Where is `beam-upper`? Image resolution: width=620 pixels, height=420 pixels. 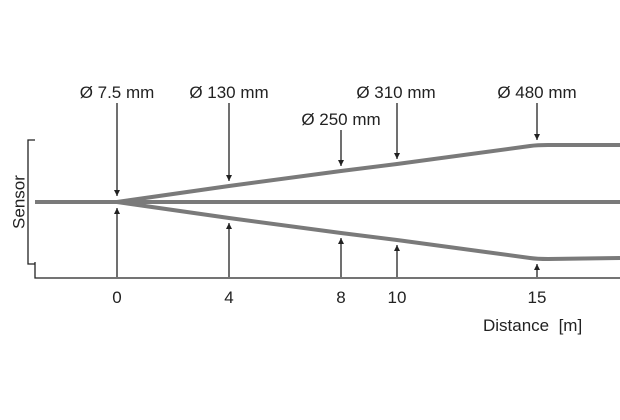
beam-upper is located at coordinates (327, 173).